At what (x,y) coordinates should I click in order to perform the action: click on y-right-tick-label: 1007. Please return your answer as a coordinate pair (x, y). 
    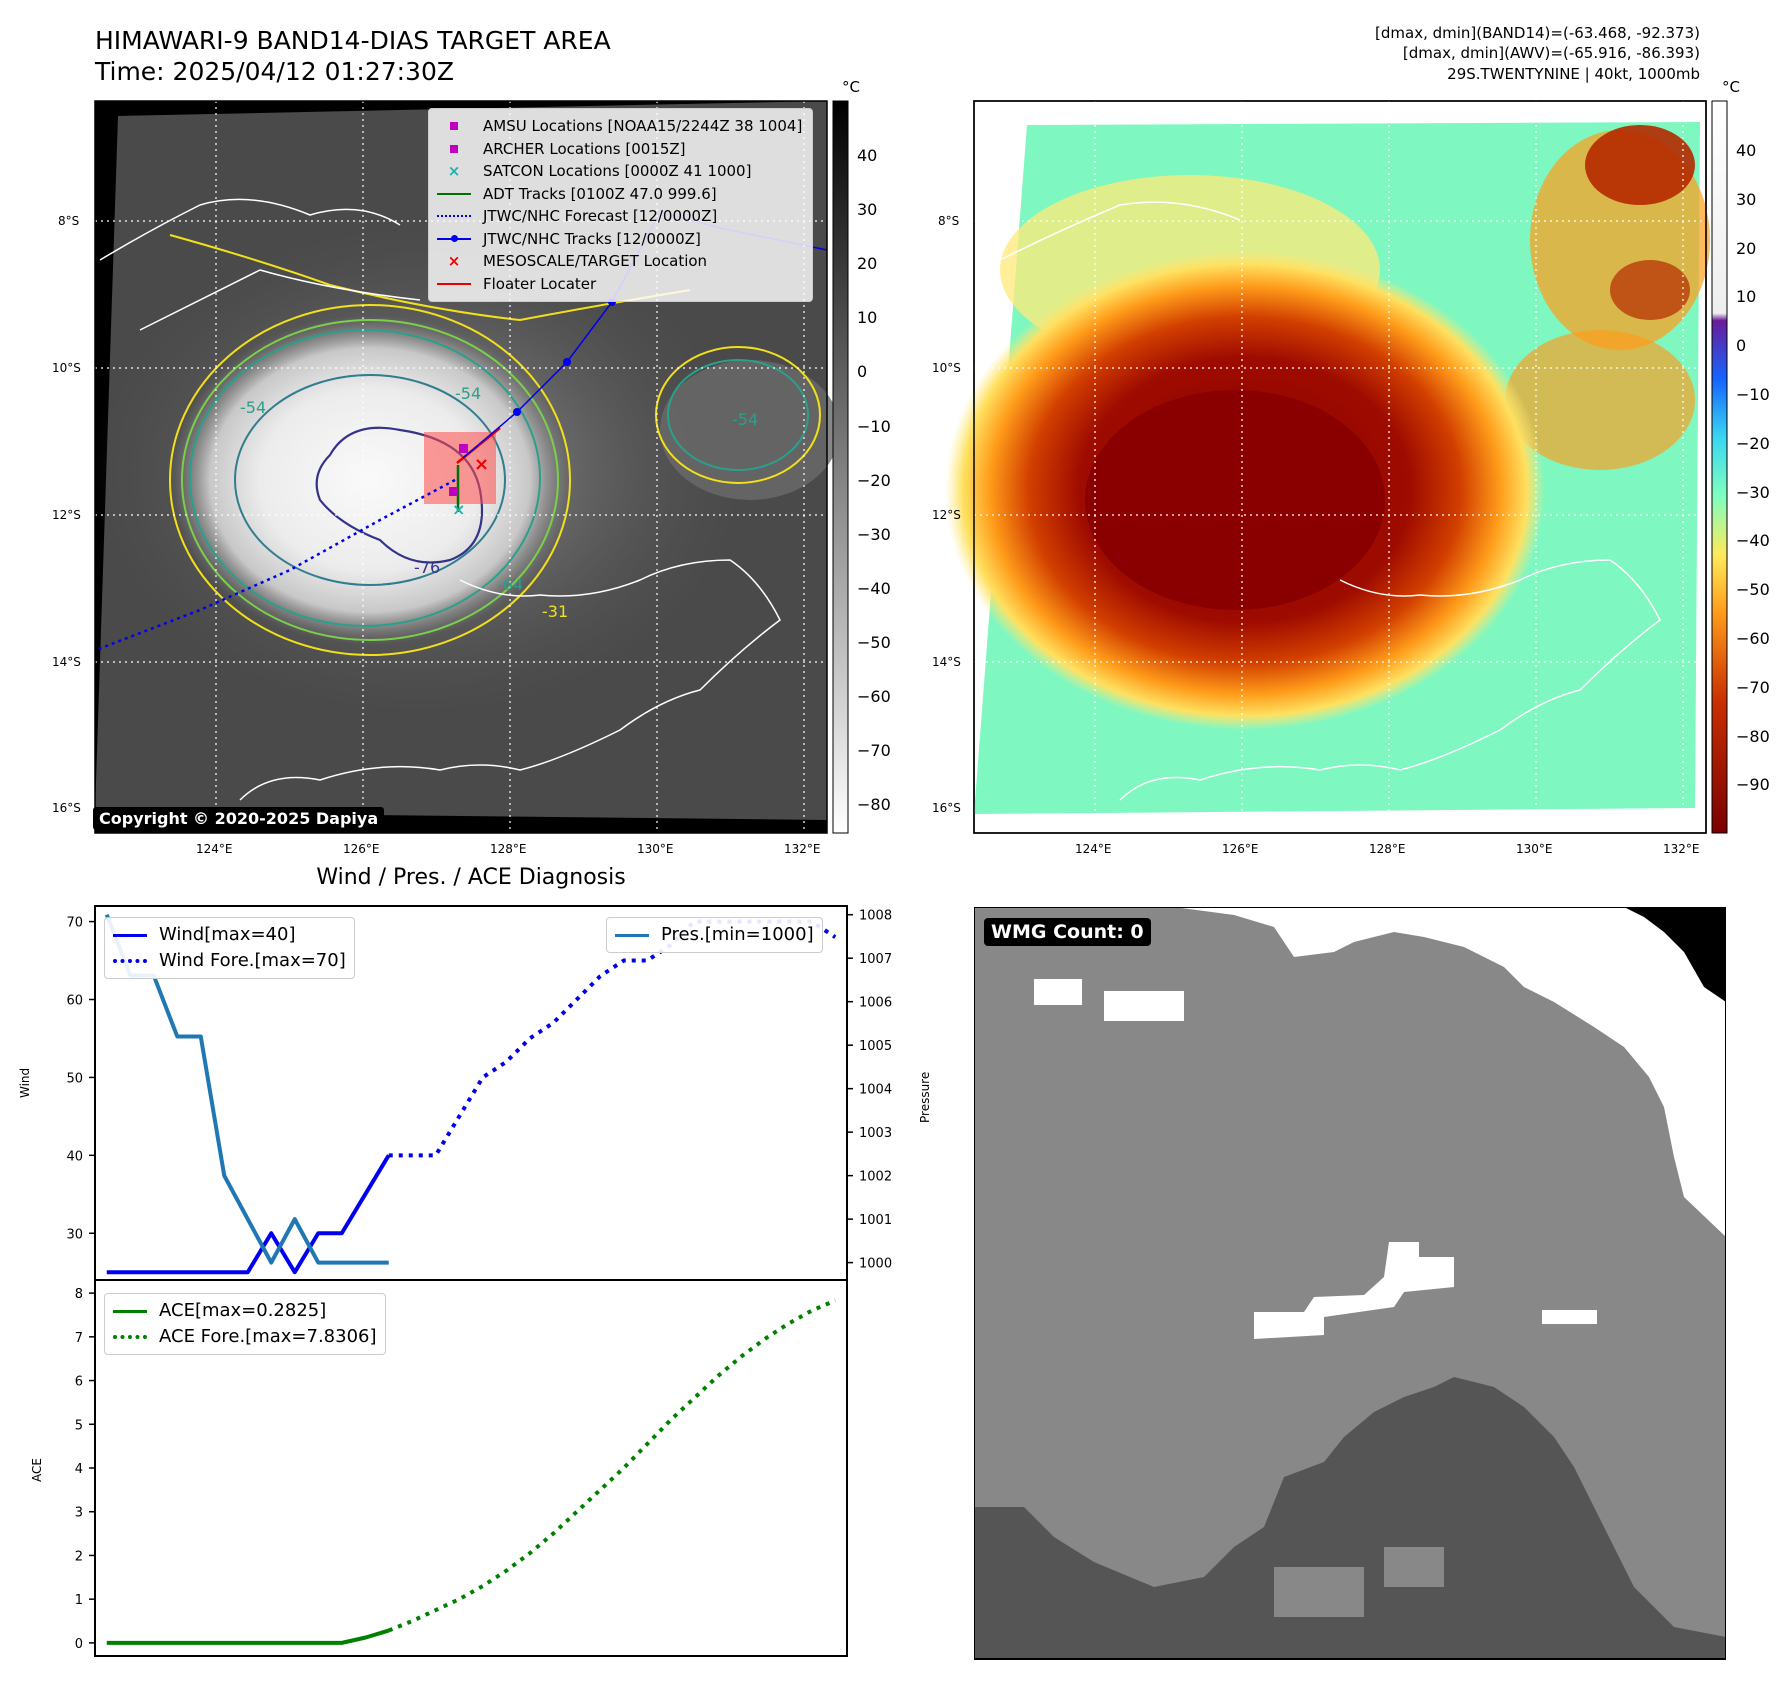
    Looking at the image, I should click on (875, 959).